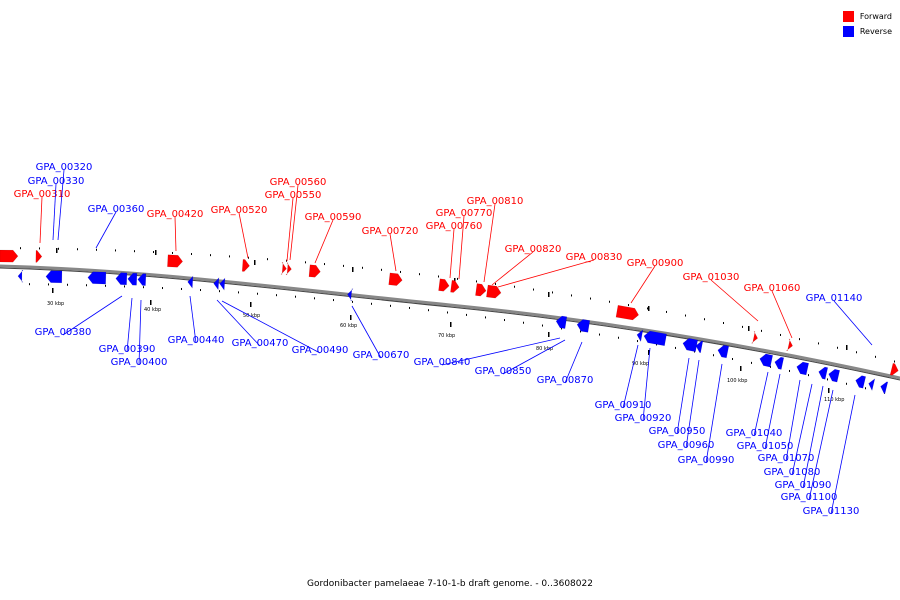 This screenshot has height=600, width=900. I want to click on gene-label: GPA_00330, so click(56, 181).